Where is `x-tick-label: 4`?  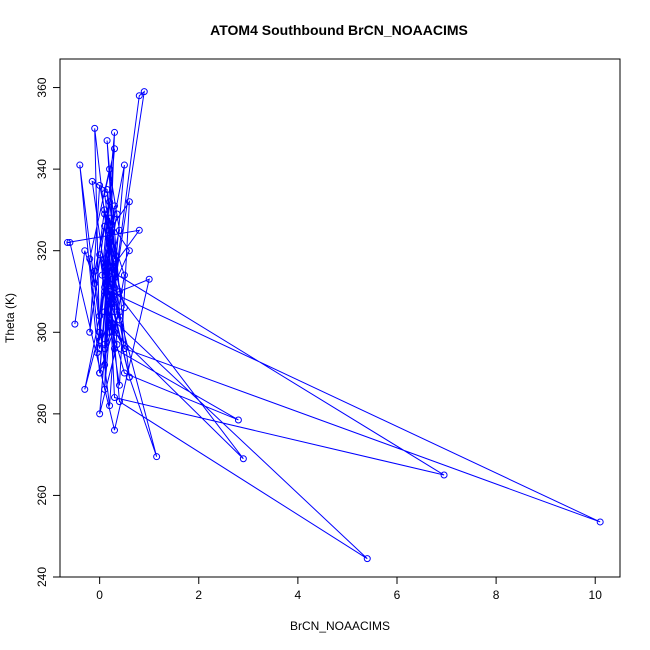
x-tick-label: 4 is located at coordinates (298, 595).